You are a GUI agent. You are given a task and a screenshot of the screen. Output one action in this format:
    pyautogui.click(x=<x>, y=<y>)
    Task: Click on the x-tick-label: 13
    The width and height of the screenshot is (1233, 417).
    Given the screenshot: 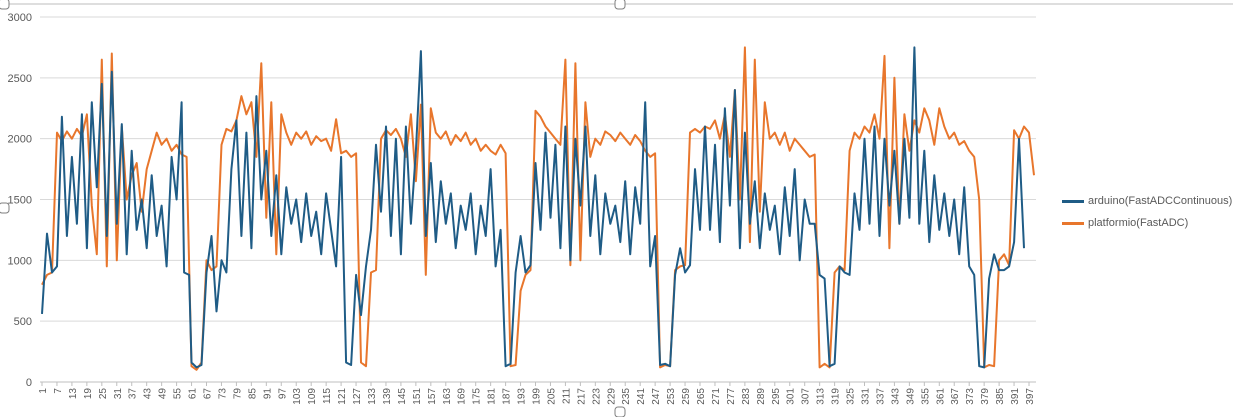 What is the action you would take?
    pyautogui.click(x=73, y=394)
    